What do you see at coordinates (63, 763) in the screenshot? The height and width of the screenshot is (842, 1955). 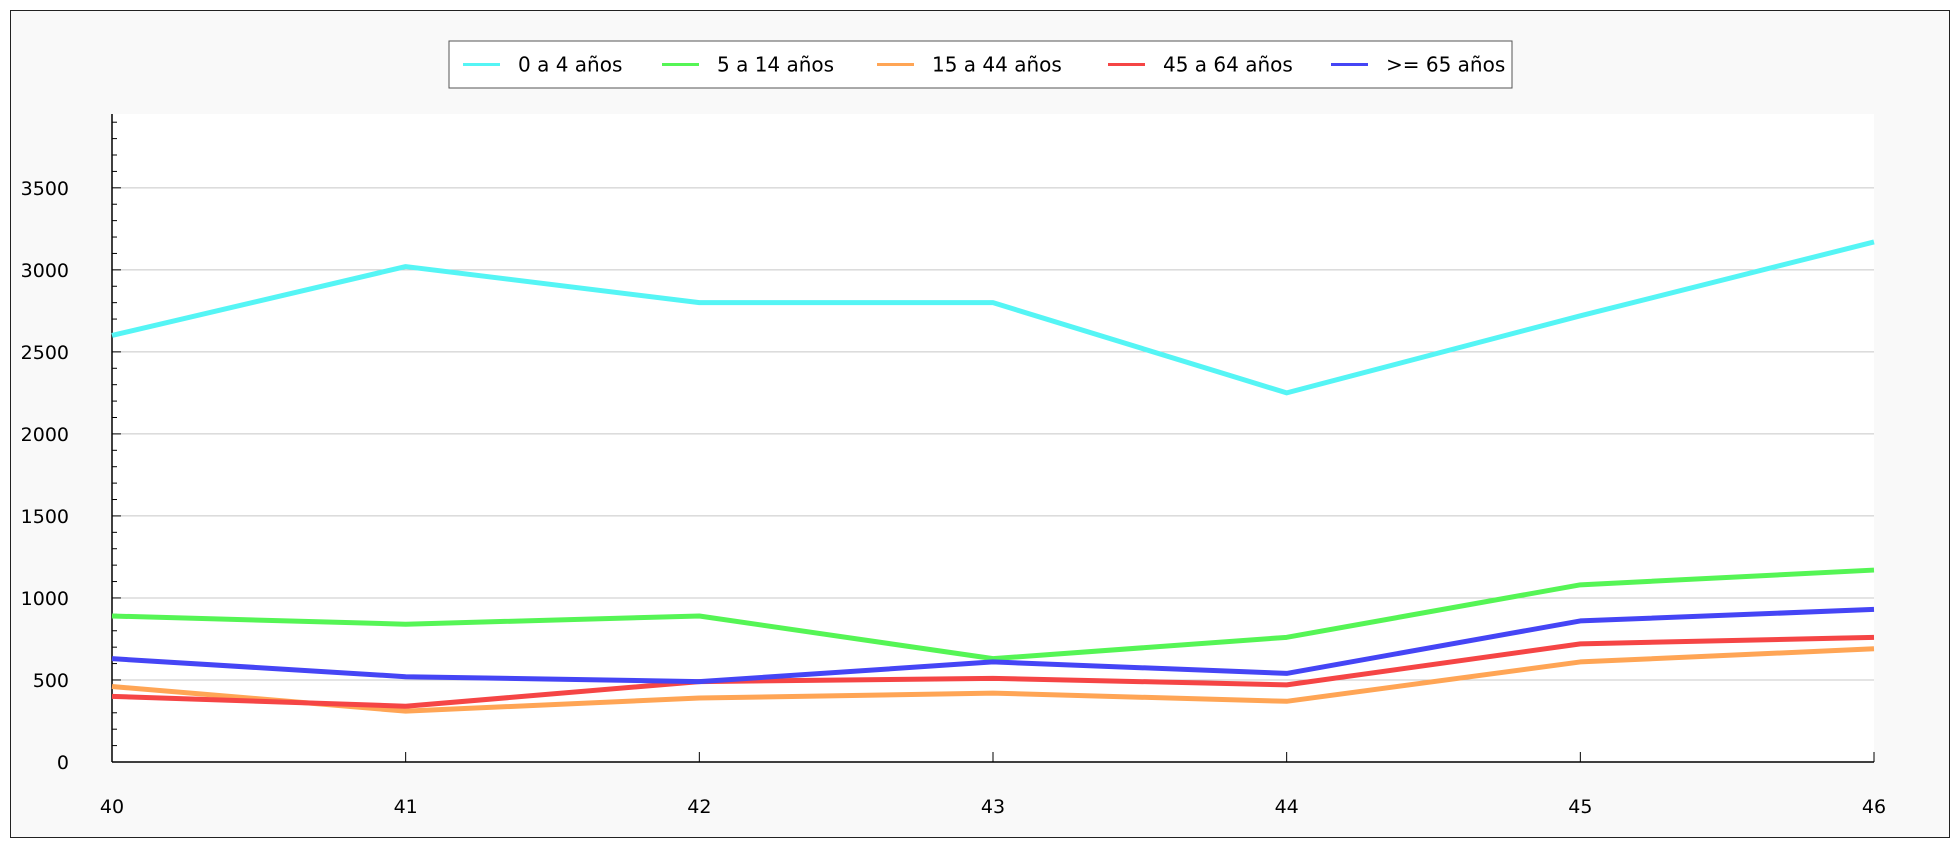 I see `y-tick-label: 0` at bounding box center [63, 763].